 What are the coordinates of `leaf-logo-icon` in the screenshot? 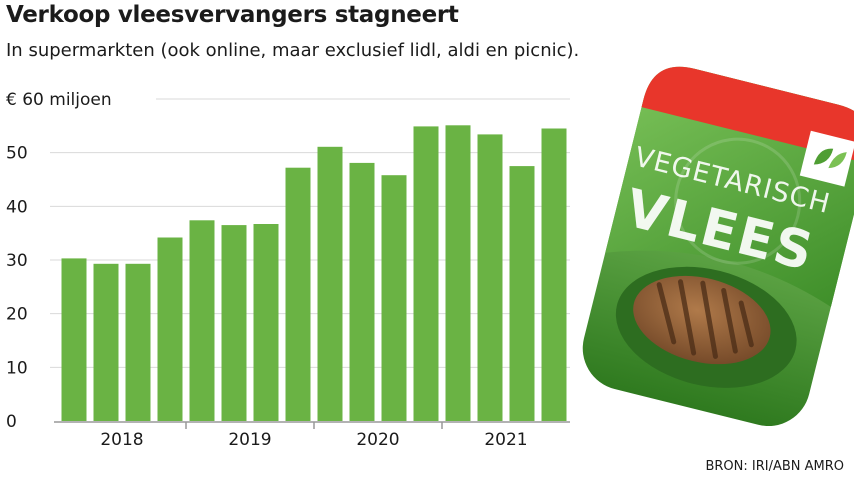 It's located at (826, 158).